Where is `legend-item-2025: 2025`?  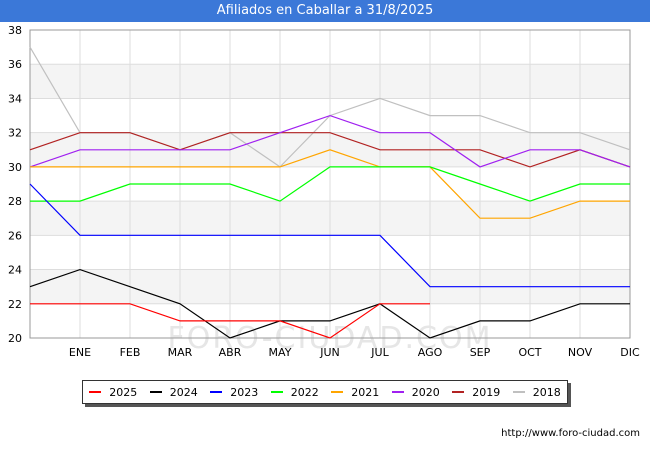
legend-item-2025: 2025 is located at coordinates (113, 392).